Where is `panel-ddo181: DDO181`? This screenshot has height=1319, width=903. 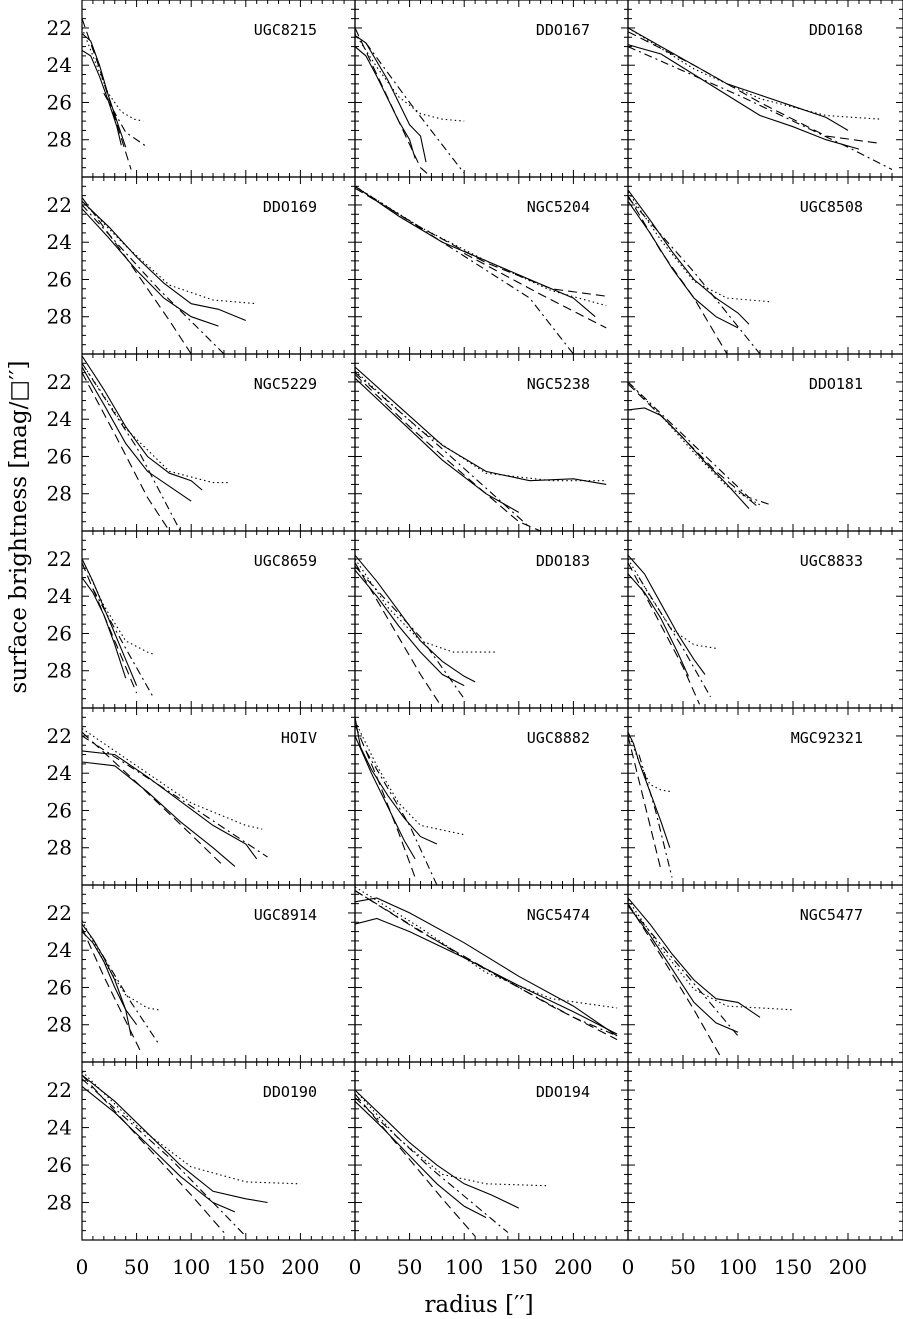 panel-ddo181: DDO181 is located at coordinates (765, 442).